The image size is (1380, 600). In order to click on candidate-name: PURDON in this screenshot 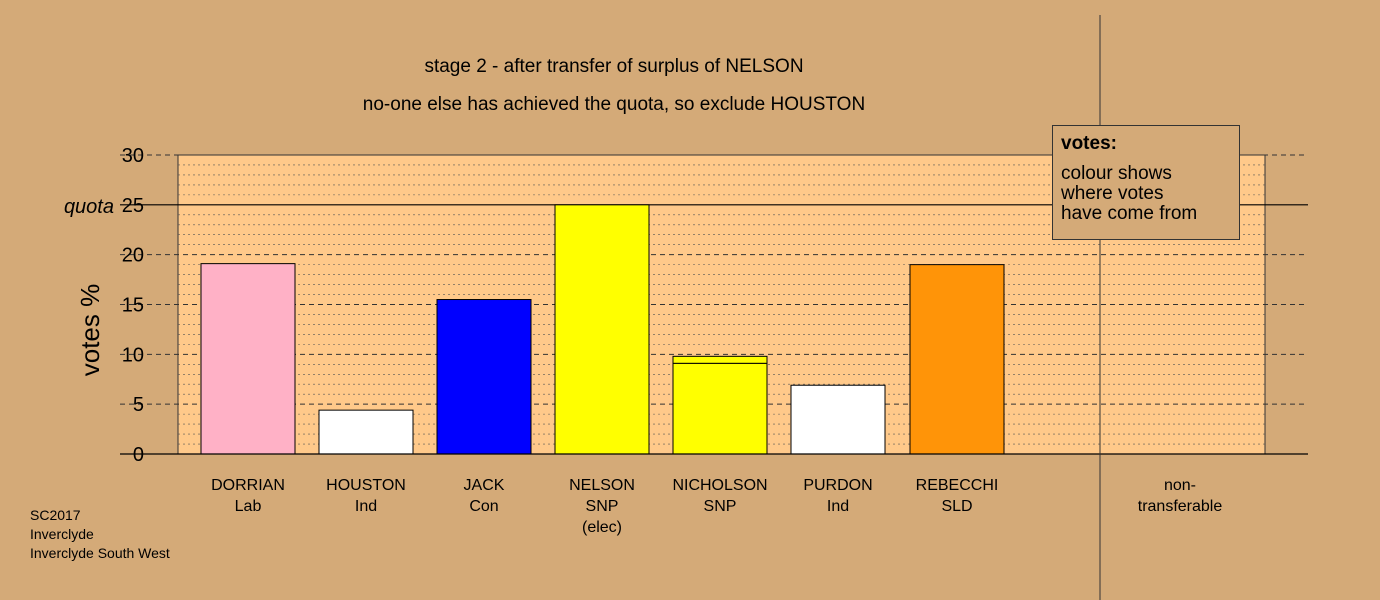, I will do `click(837, 485)`.